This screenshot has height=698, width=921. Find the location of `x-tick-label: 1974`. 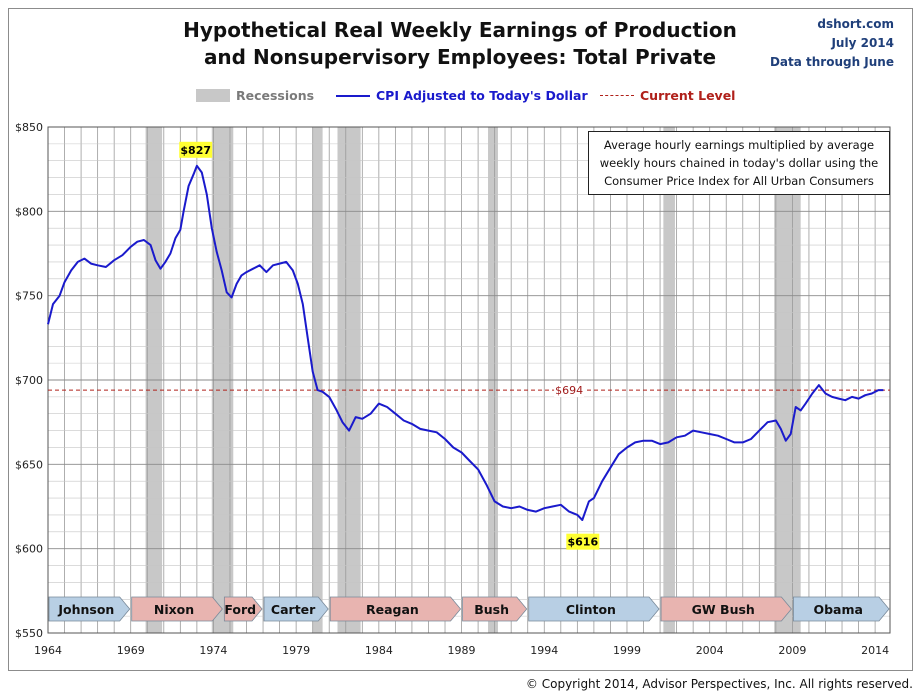

x-tick-label: 1974 is located at coordinates (213, 650).